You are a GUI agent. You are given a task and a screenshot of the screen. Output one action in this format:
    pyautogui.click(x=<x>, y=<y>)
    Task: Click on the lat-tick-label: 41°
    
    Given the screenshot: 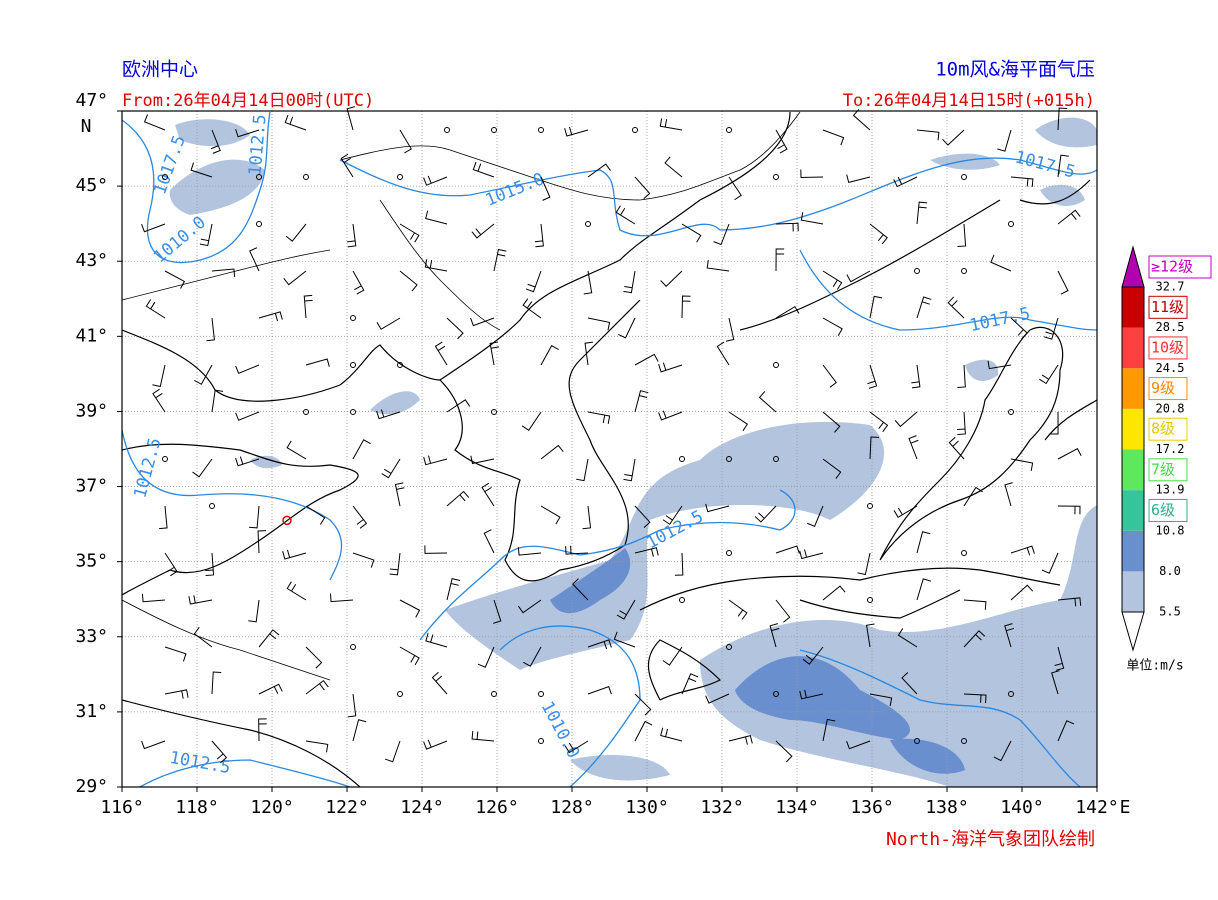 What is the action you would take?
    pyautogui.click(x=91, y=335)
    